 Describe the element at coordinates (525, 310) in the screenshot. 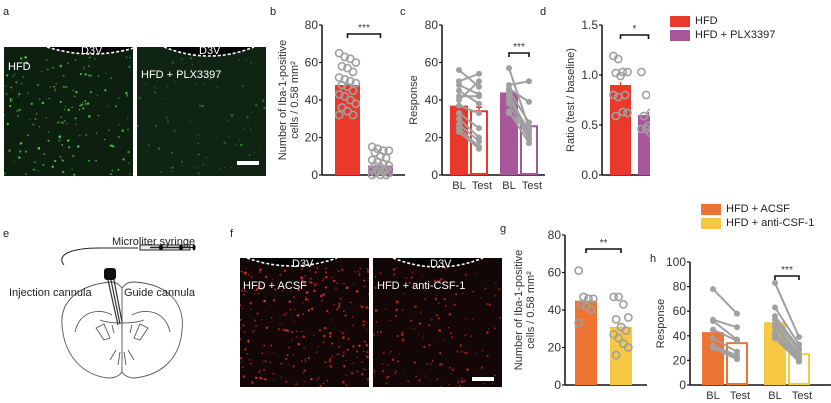

I see `y-axis-label: Number of Iba-1-positive cells / 0.58 mm²` at that location.